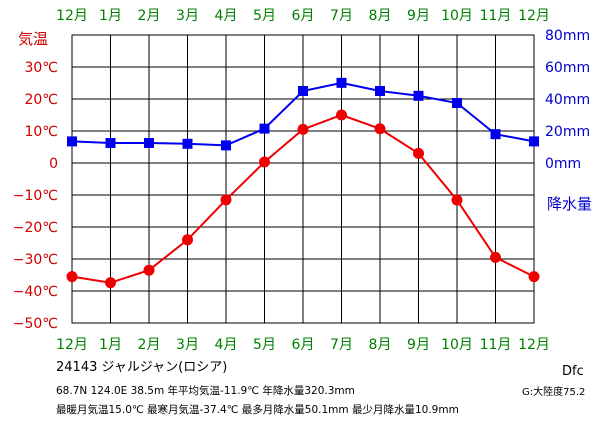 This screenshot has height=425, width=615. What do you see at coordinates (149, 16) in the screenshot?
I see `x-tick-label-top: 2月` at bounding box center [149, 16].